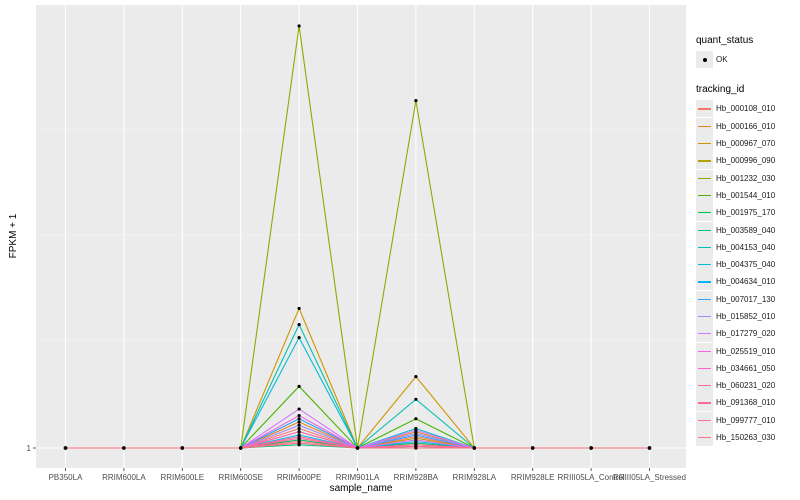 The width and height of the screenshot is (800, 500). I want to click on legend-item-Hb_004375_040: Hb_004375_040, so click(746, 265).